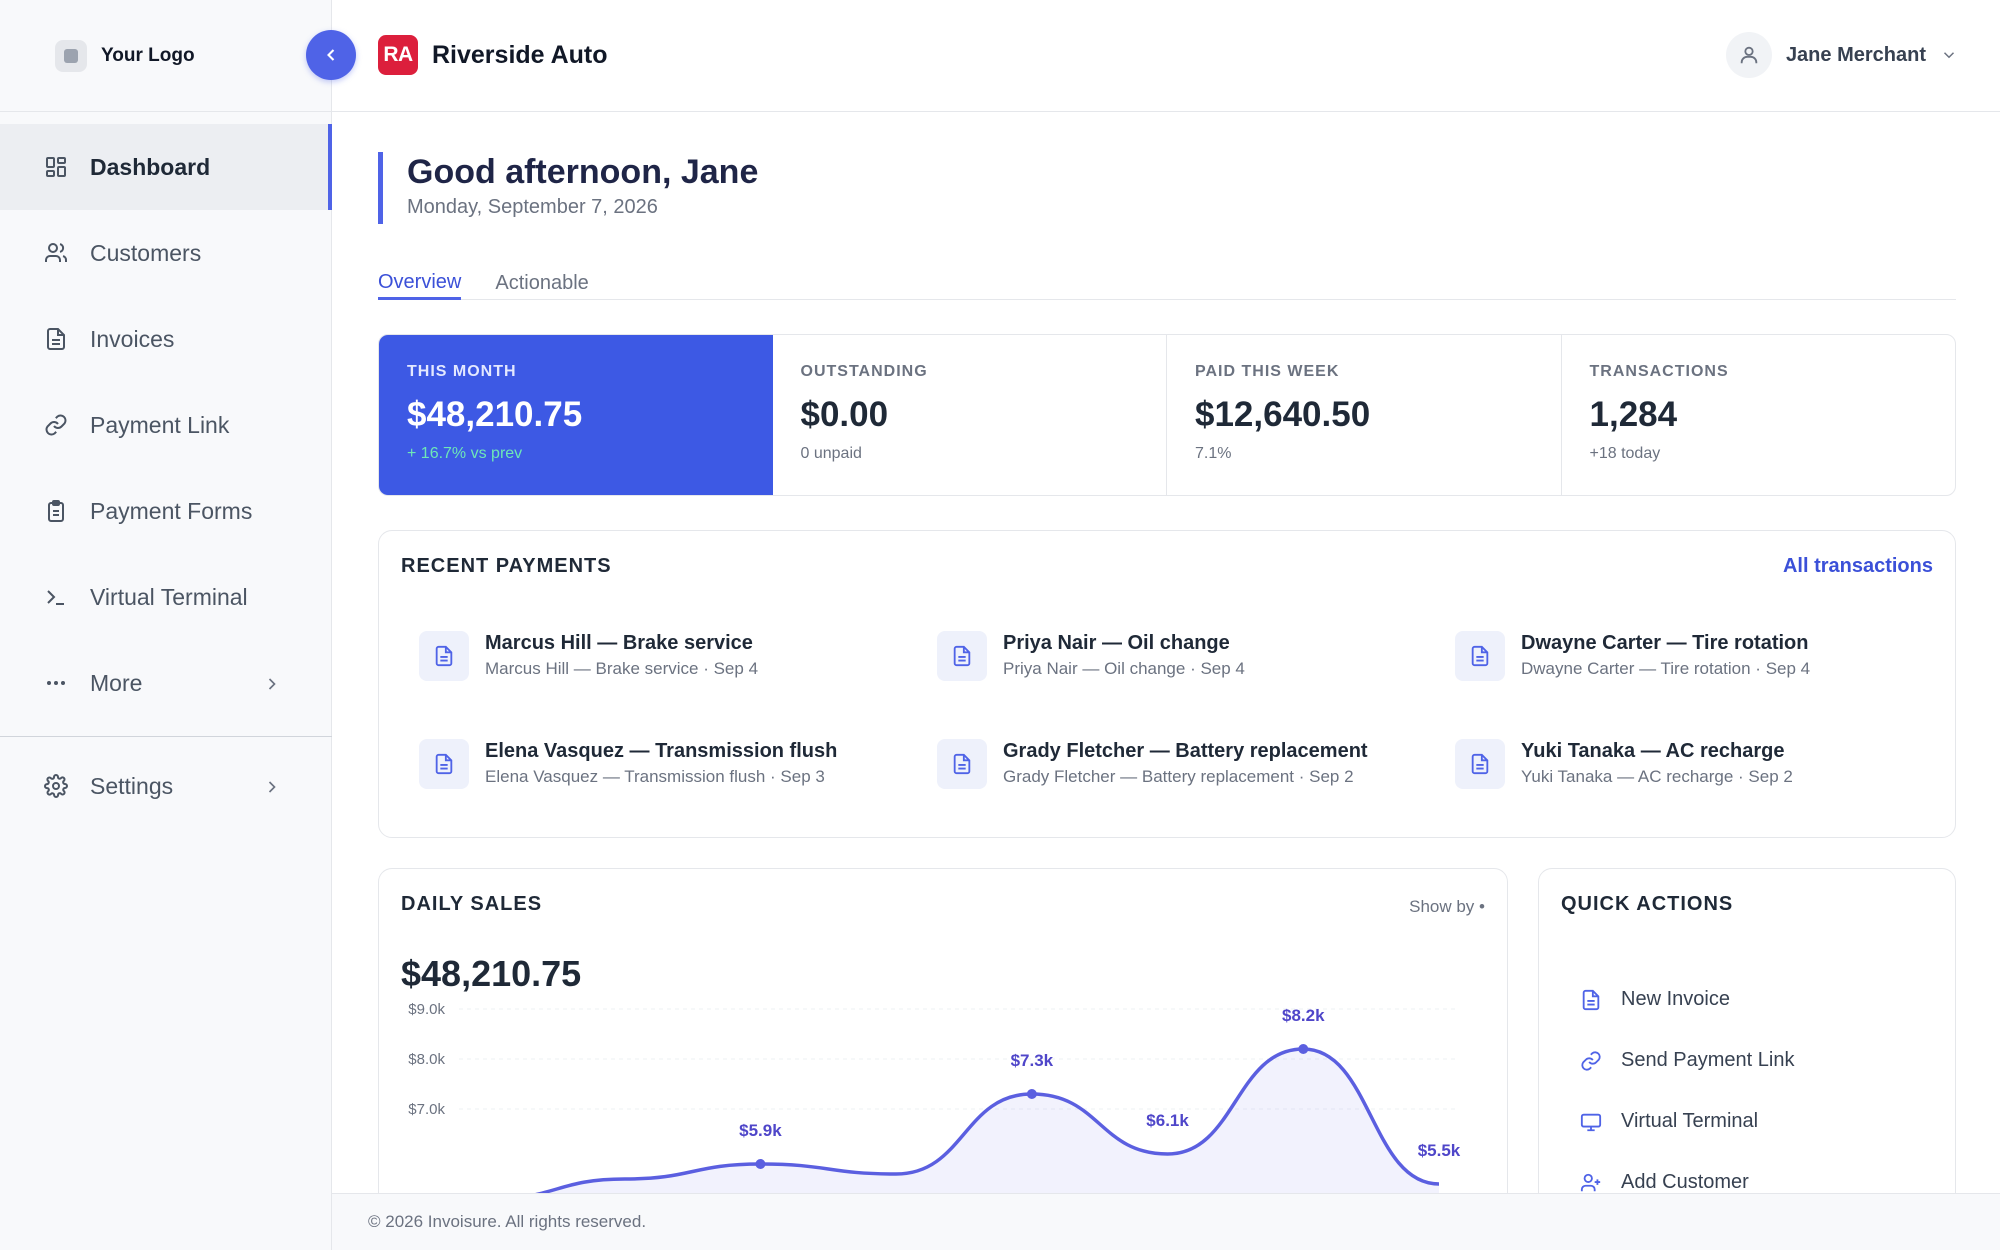 Image resolution: width=2000 pixels, height=1250 pixels. I want to click on stat-value: $48,210.75, so click(495, 414).